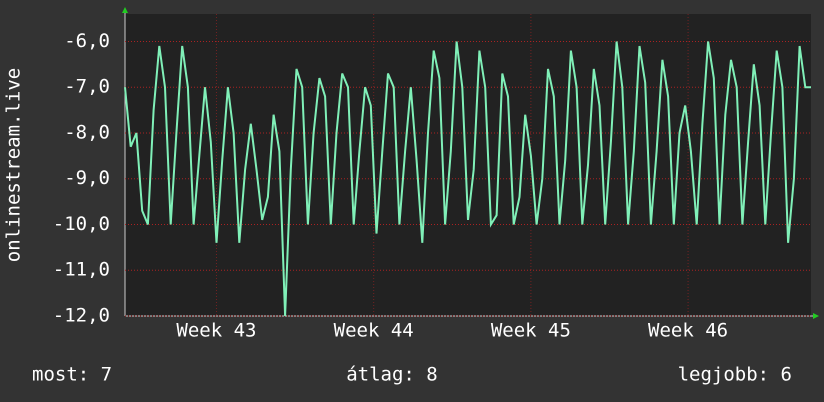 The width and height of the screenshot is (824, 402). Describe the element at coordinates (688, 331) in the screenshot. I see `x-tick-label: Week 46` at that location.